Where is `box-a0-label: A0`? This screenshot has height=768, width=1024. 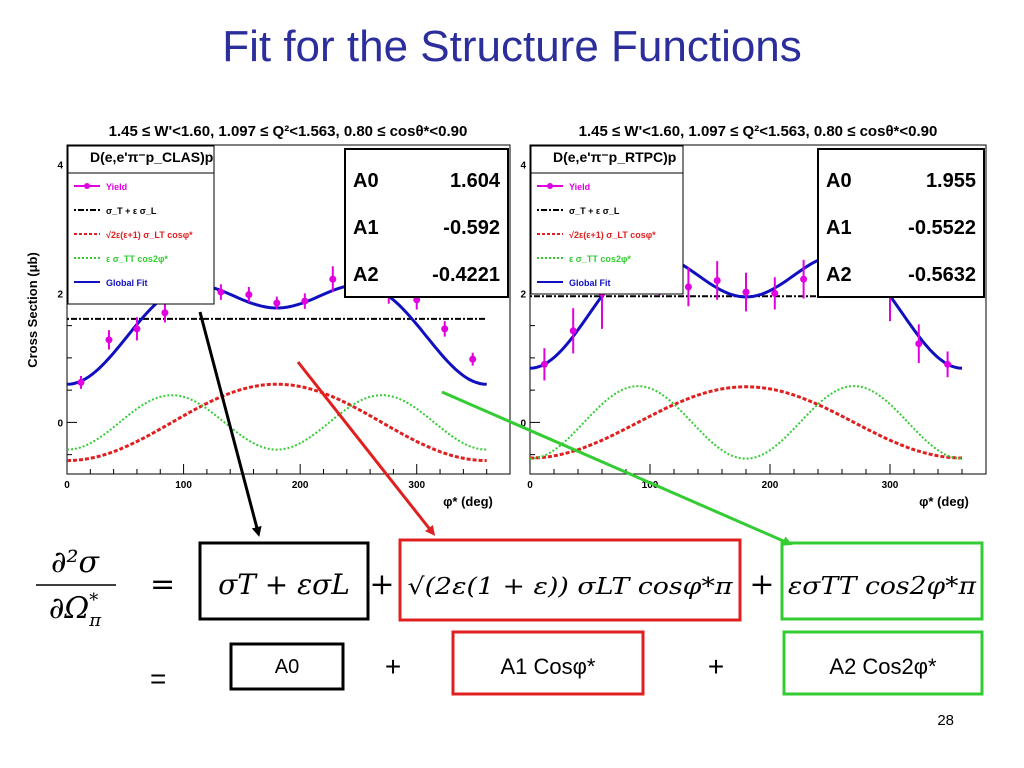 box-a0-label: A0 is located at coordinates (287, 667).